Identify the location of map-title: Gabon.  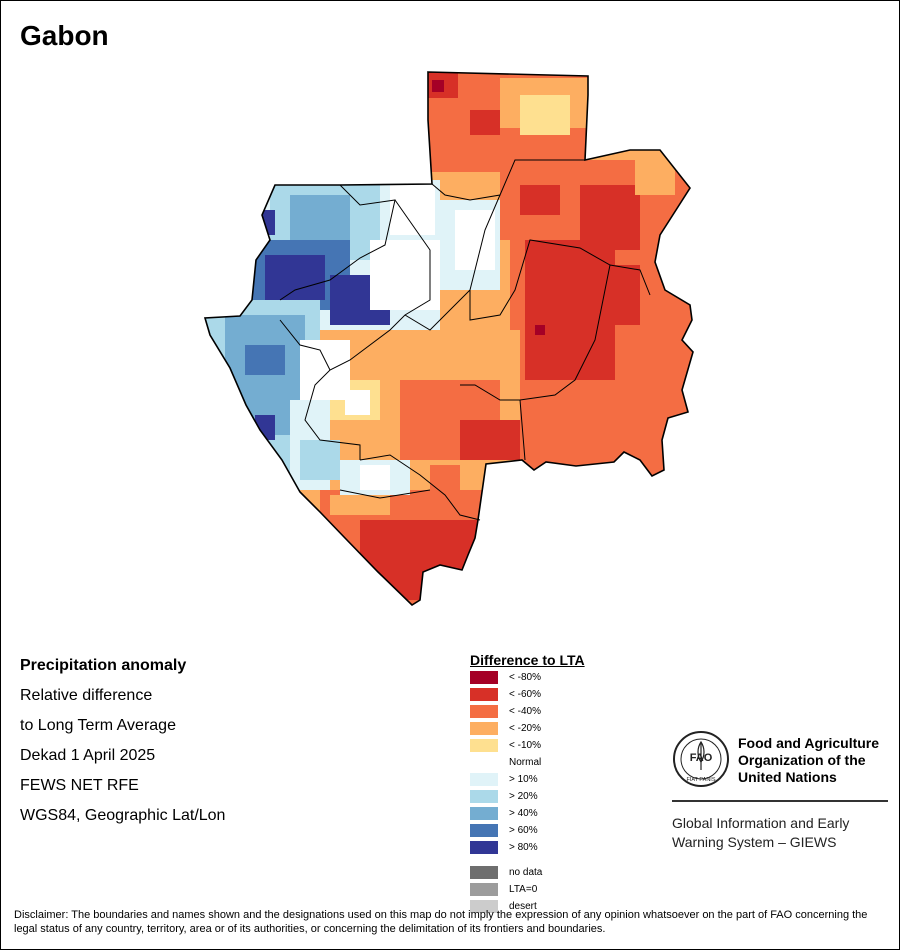
(64, 35).